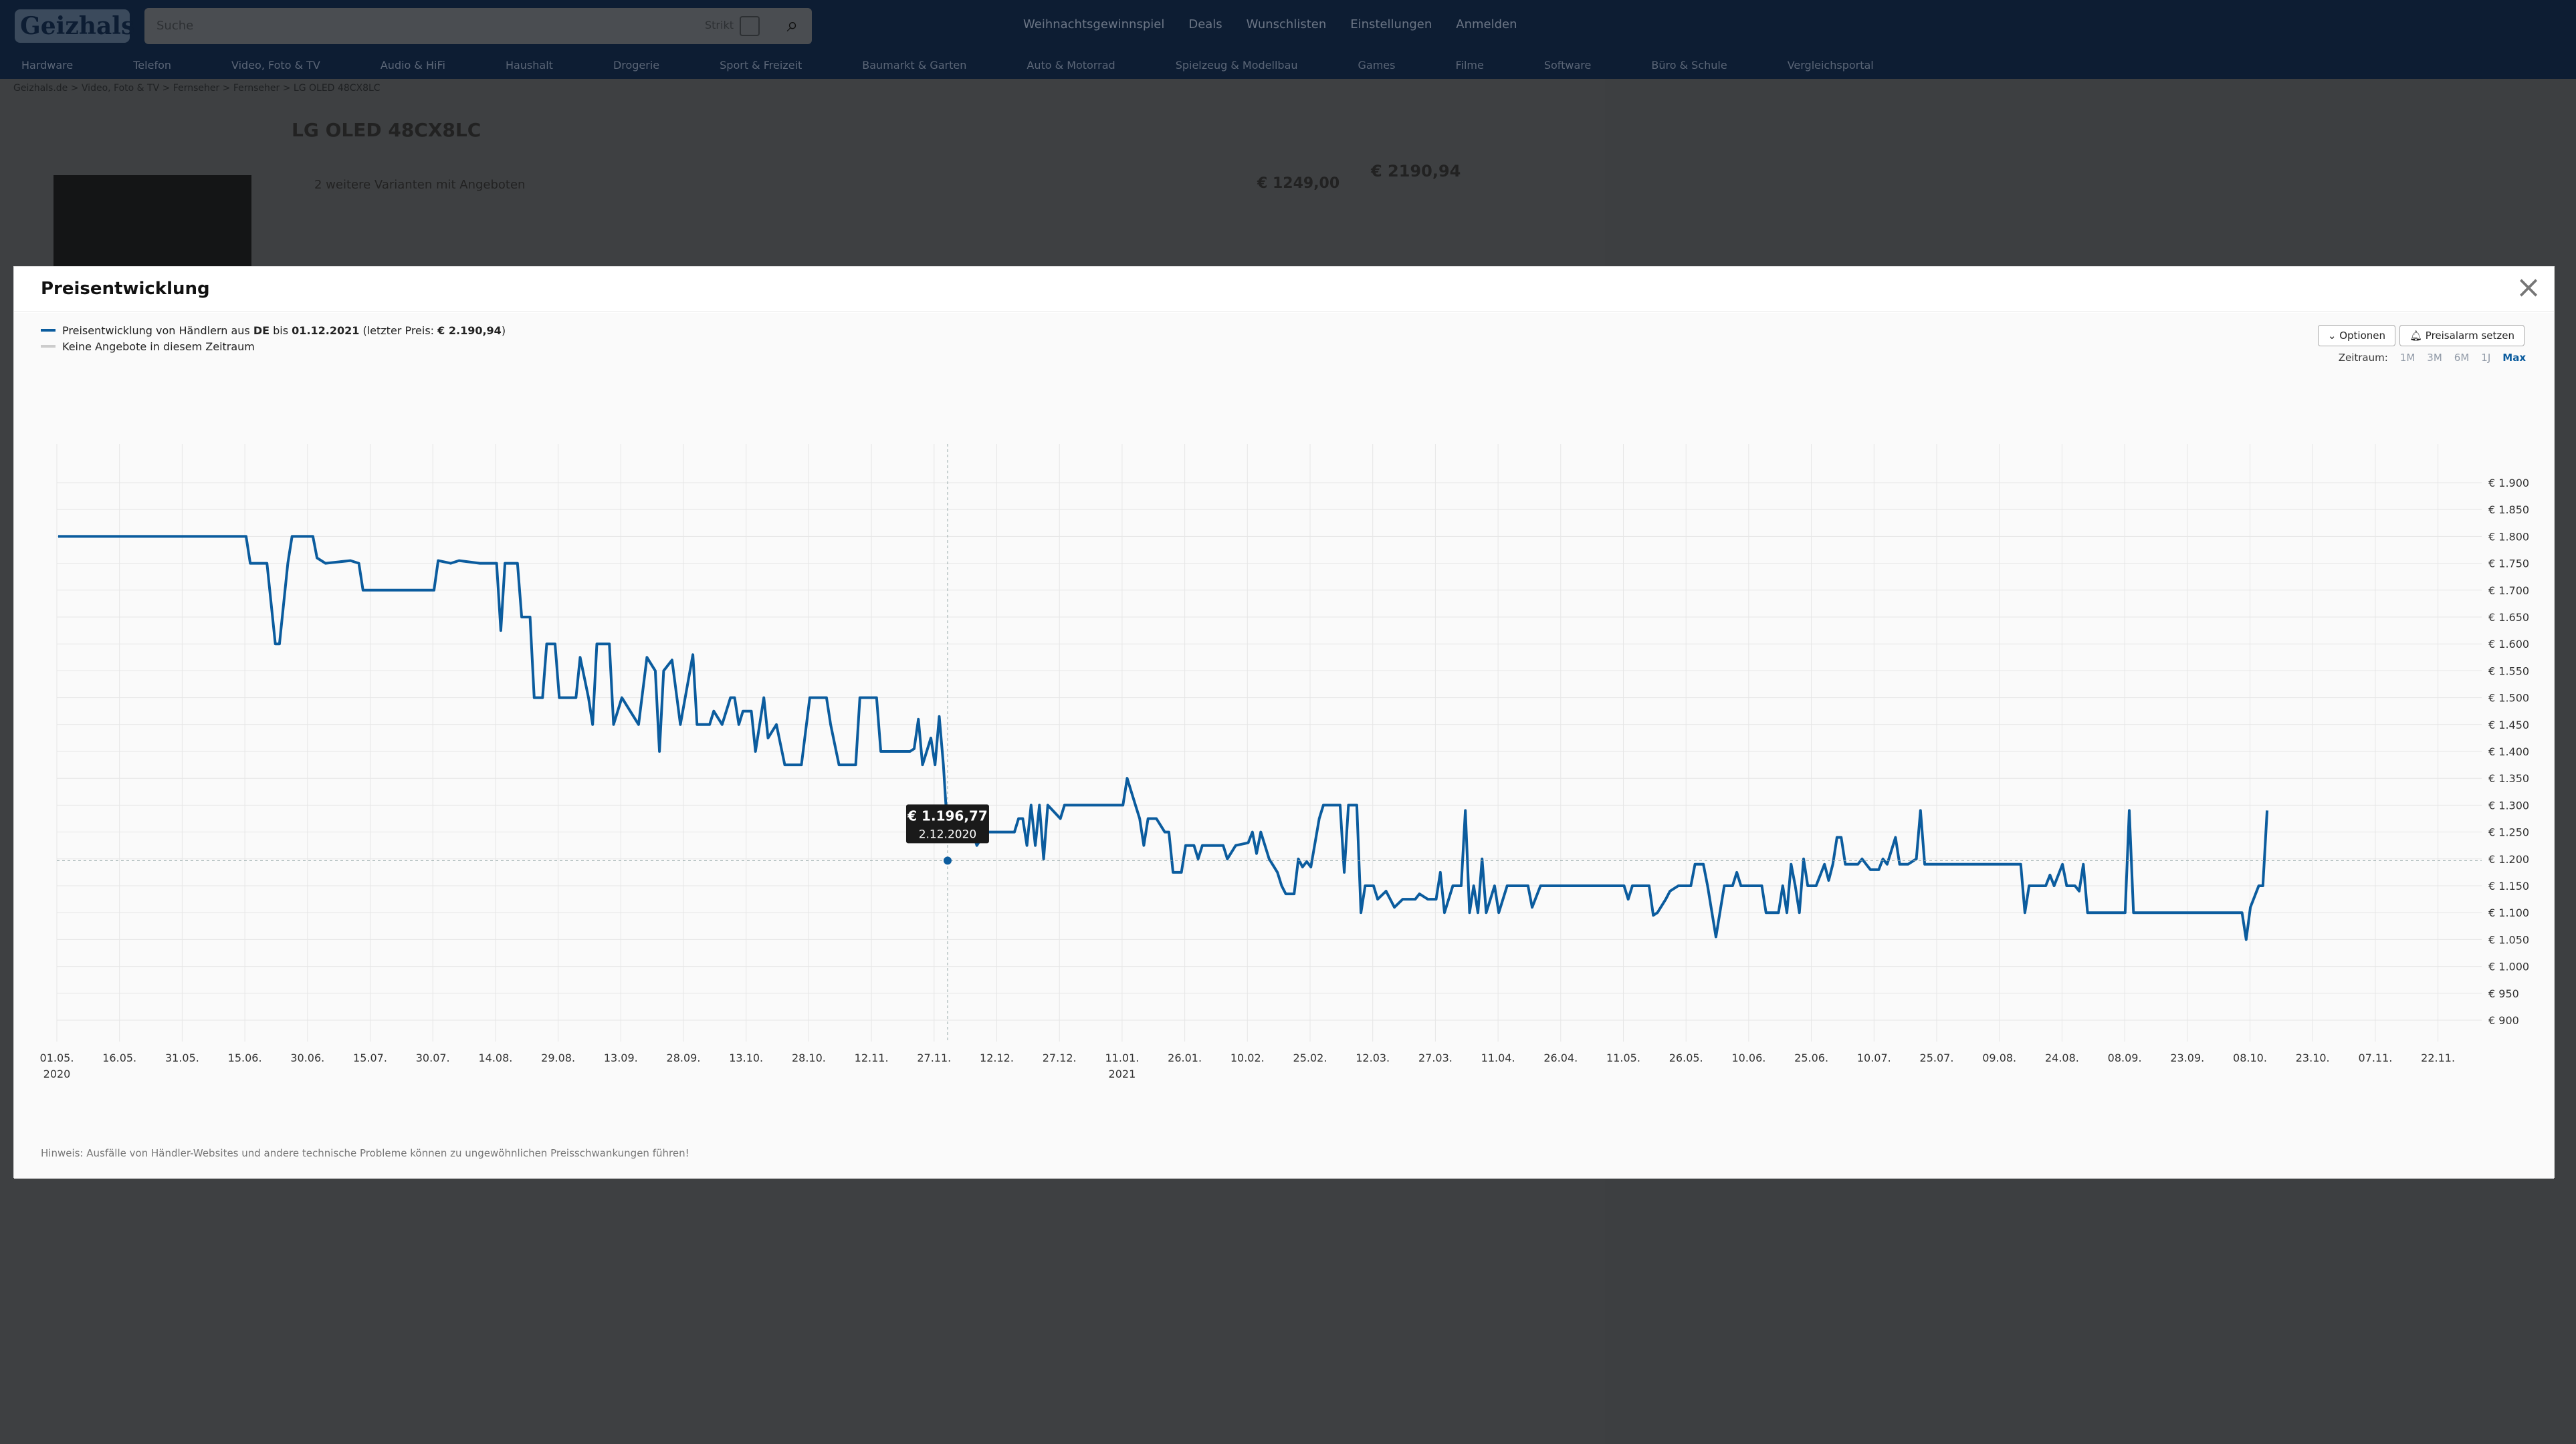 Image resolution: width=2576 pixels, height=1444 pixels. Describe the element at coordinates (152, 65) in the screenshot. I see `nav-item: Telefon` at that location.